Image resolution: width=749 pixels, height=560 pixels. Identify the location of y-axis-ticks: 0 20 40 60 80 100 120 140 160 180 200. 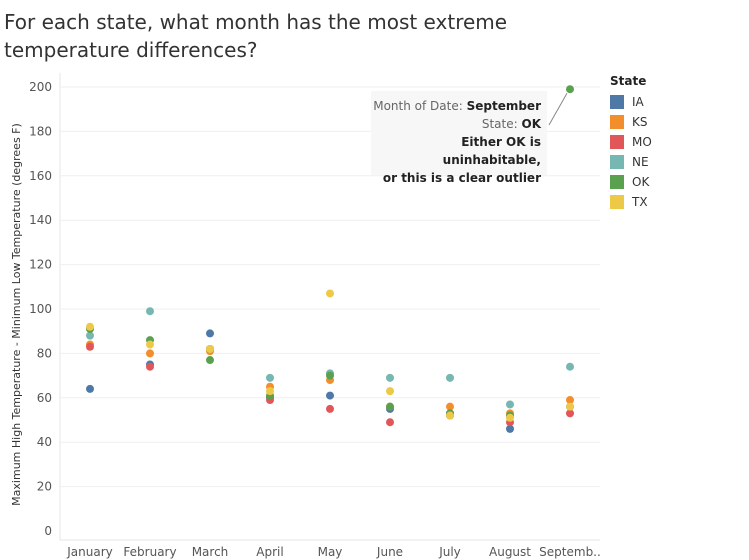
(40, 309).